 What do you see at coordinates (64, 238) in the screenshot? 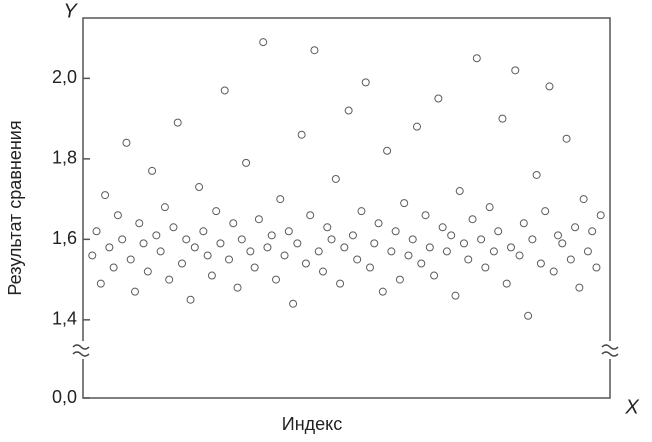
I see `y-tick-label: 1,6` at bounding box center [64, 238].